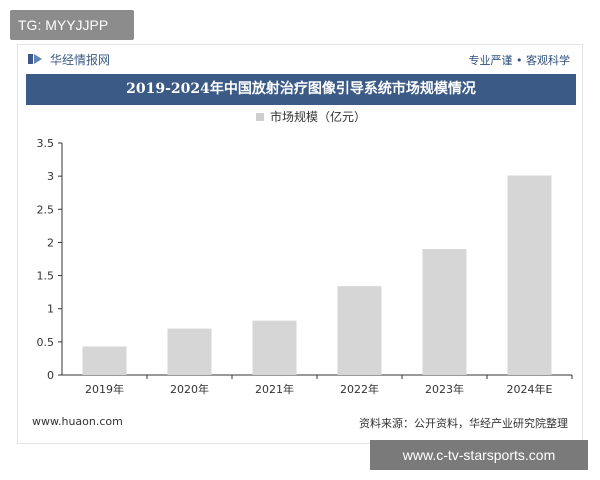 This screenshot has height=480, width=600. Describe the element at coordinates (463, 423) in the screenshot. I see `data-source: 资料来源：公开资料，华经产业研究院整理` at that location.